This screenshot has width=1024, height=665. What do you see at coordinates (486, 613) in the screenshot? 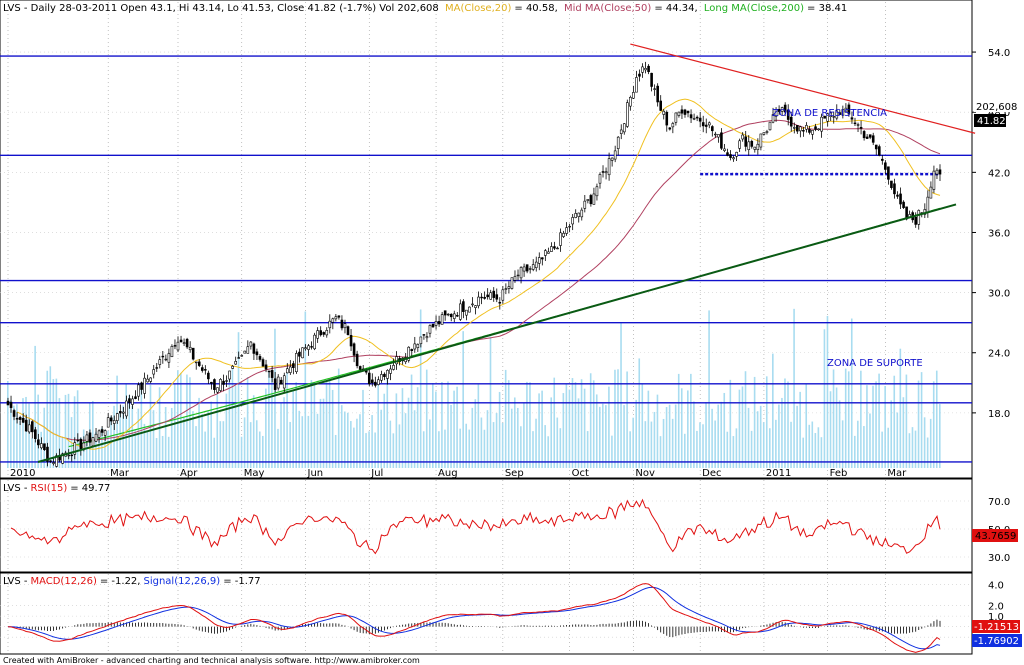
I see `macd-pane` at bounding box center [486, 613].